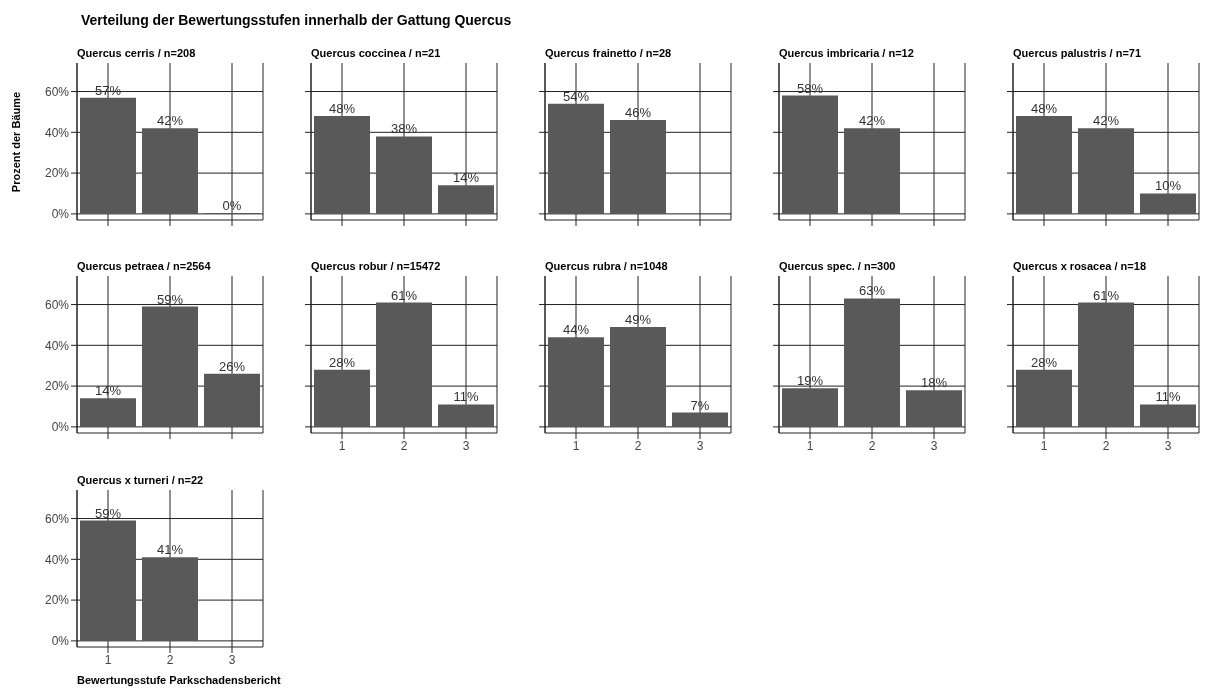 The height and width of the screenshot is (693, 1211). I want to click on data-label: 54%, so click(576, 96).